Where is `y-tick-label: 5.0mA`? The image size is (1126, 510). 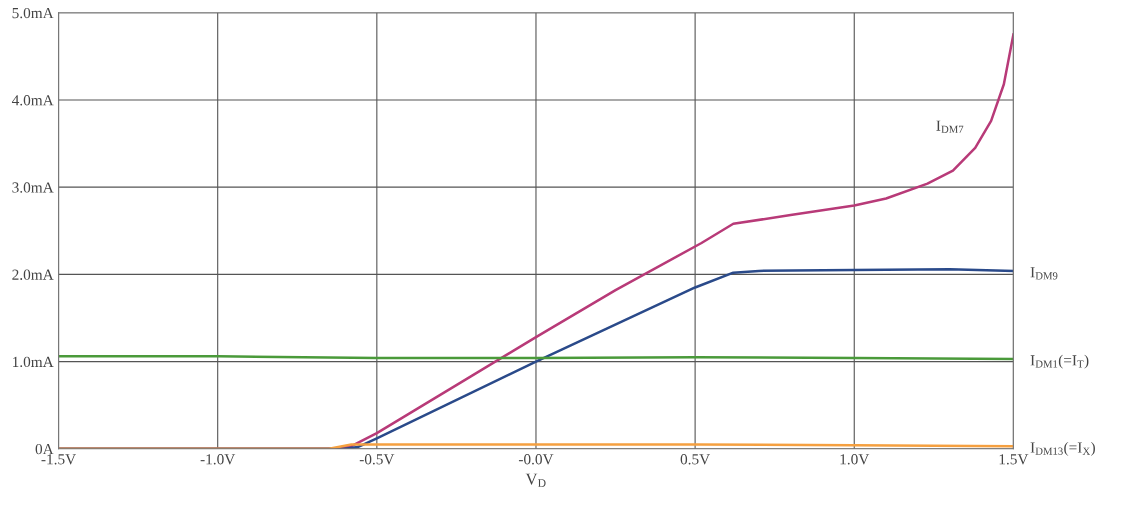 y-tick-label: 5.0mA is located at coordinates (33, 13).